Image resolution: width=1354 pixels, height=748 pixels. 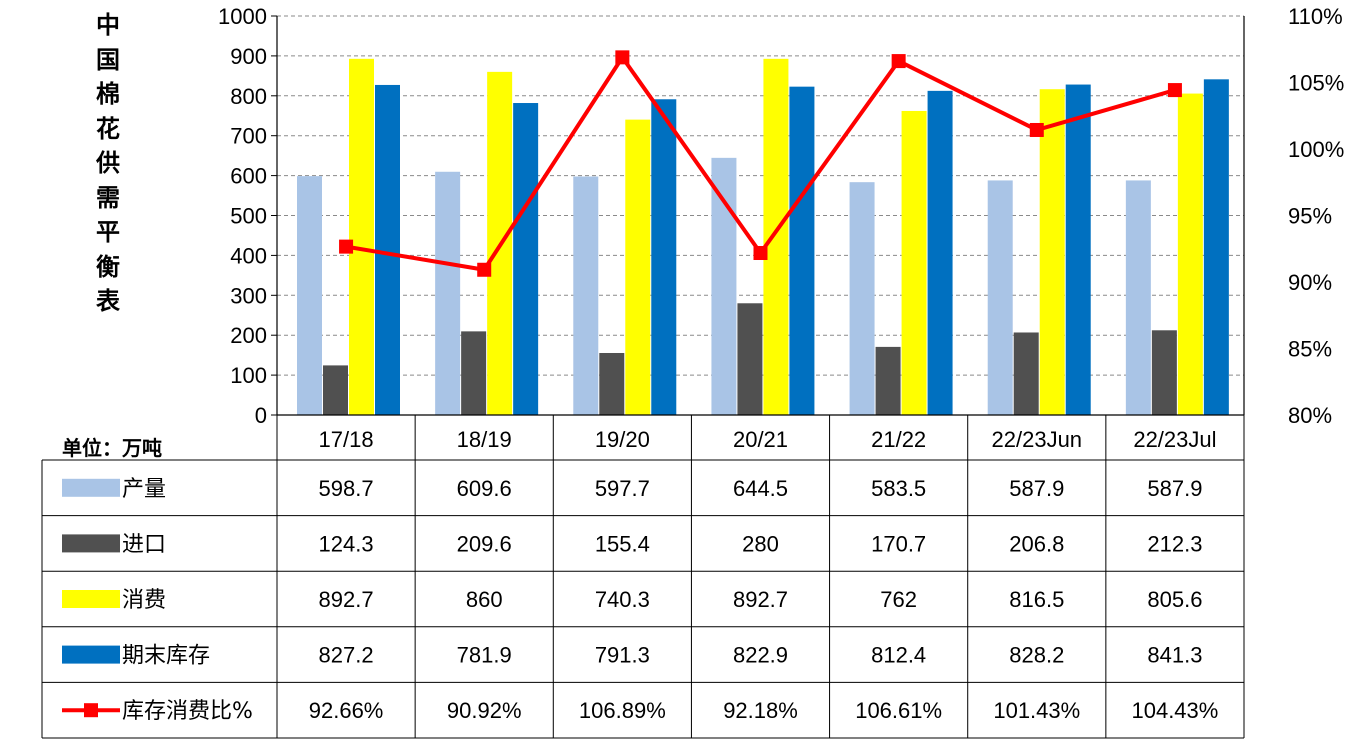 I want to click on title-char: 棉, so click(x=108, y=94).